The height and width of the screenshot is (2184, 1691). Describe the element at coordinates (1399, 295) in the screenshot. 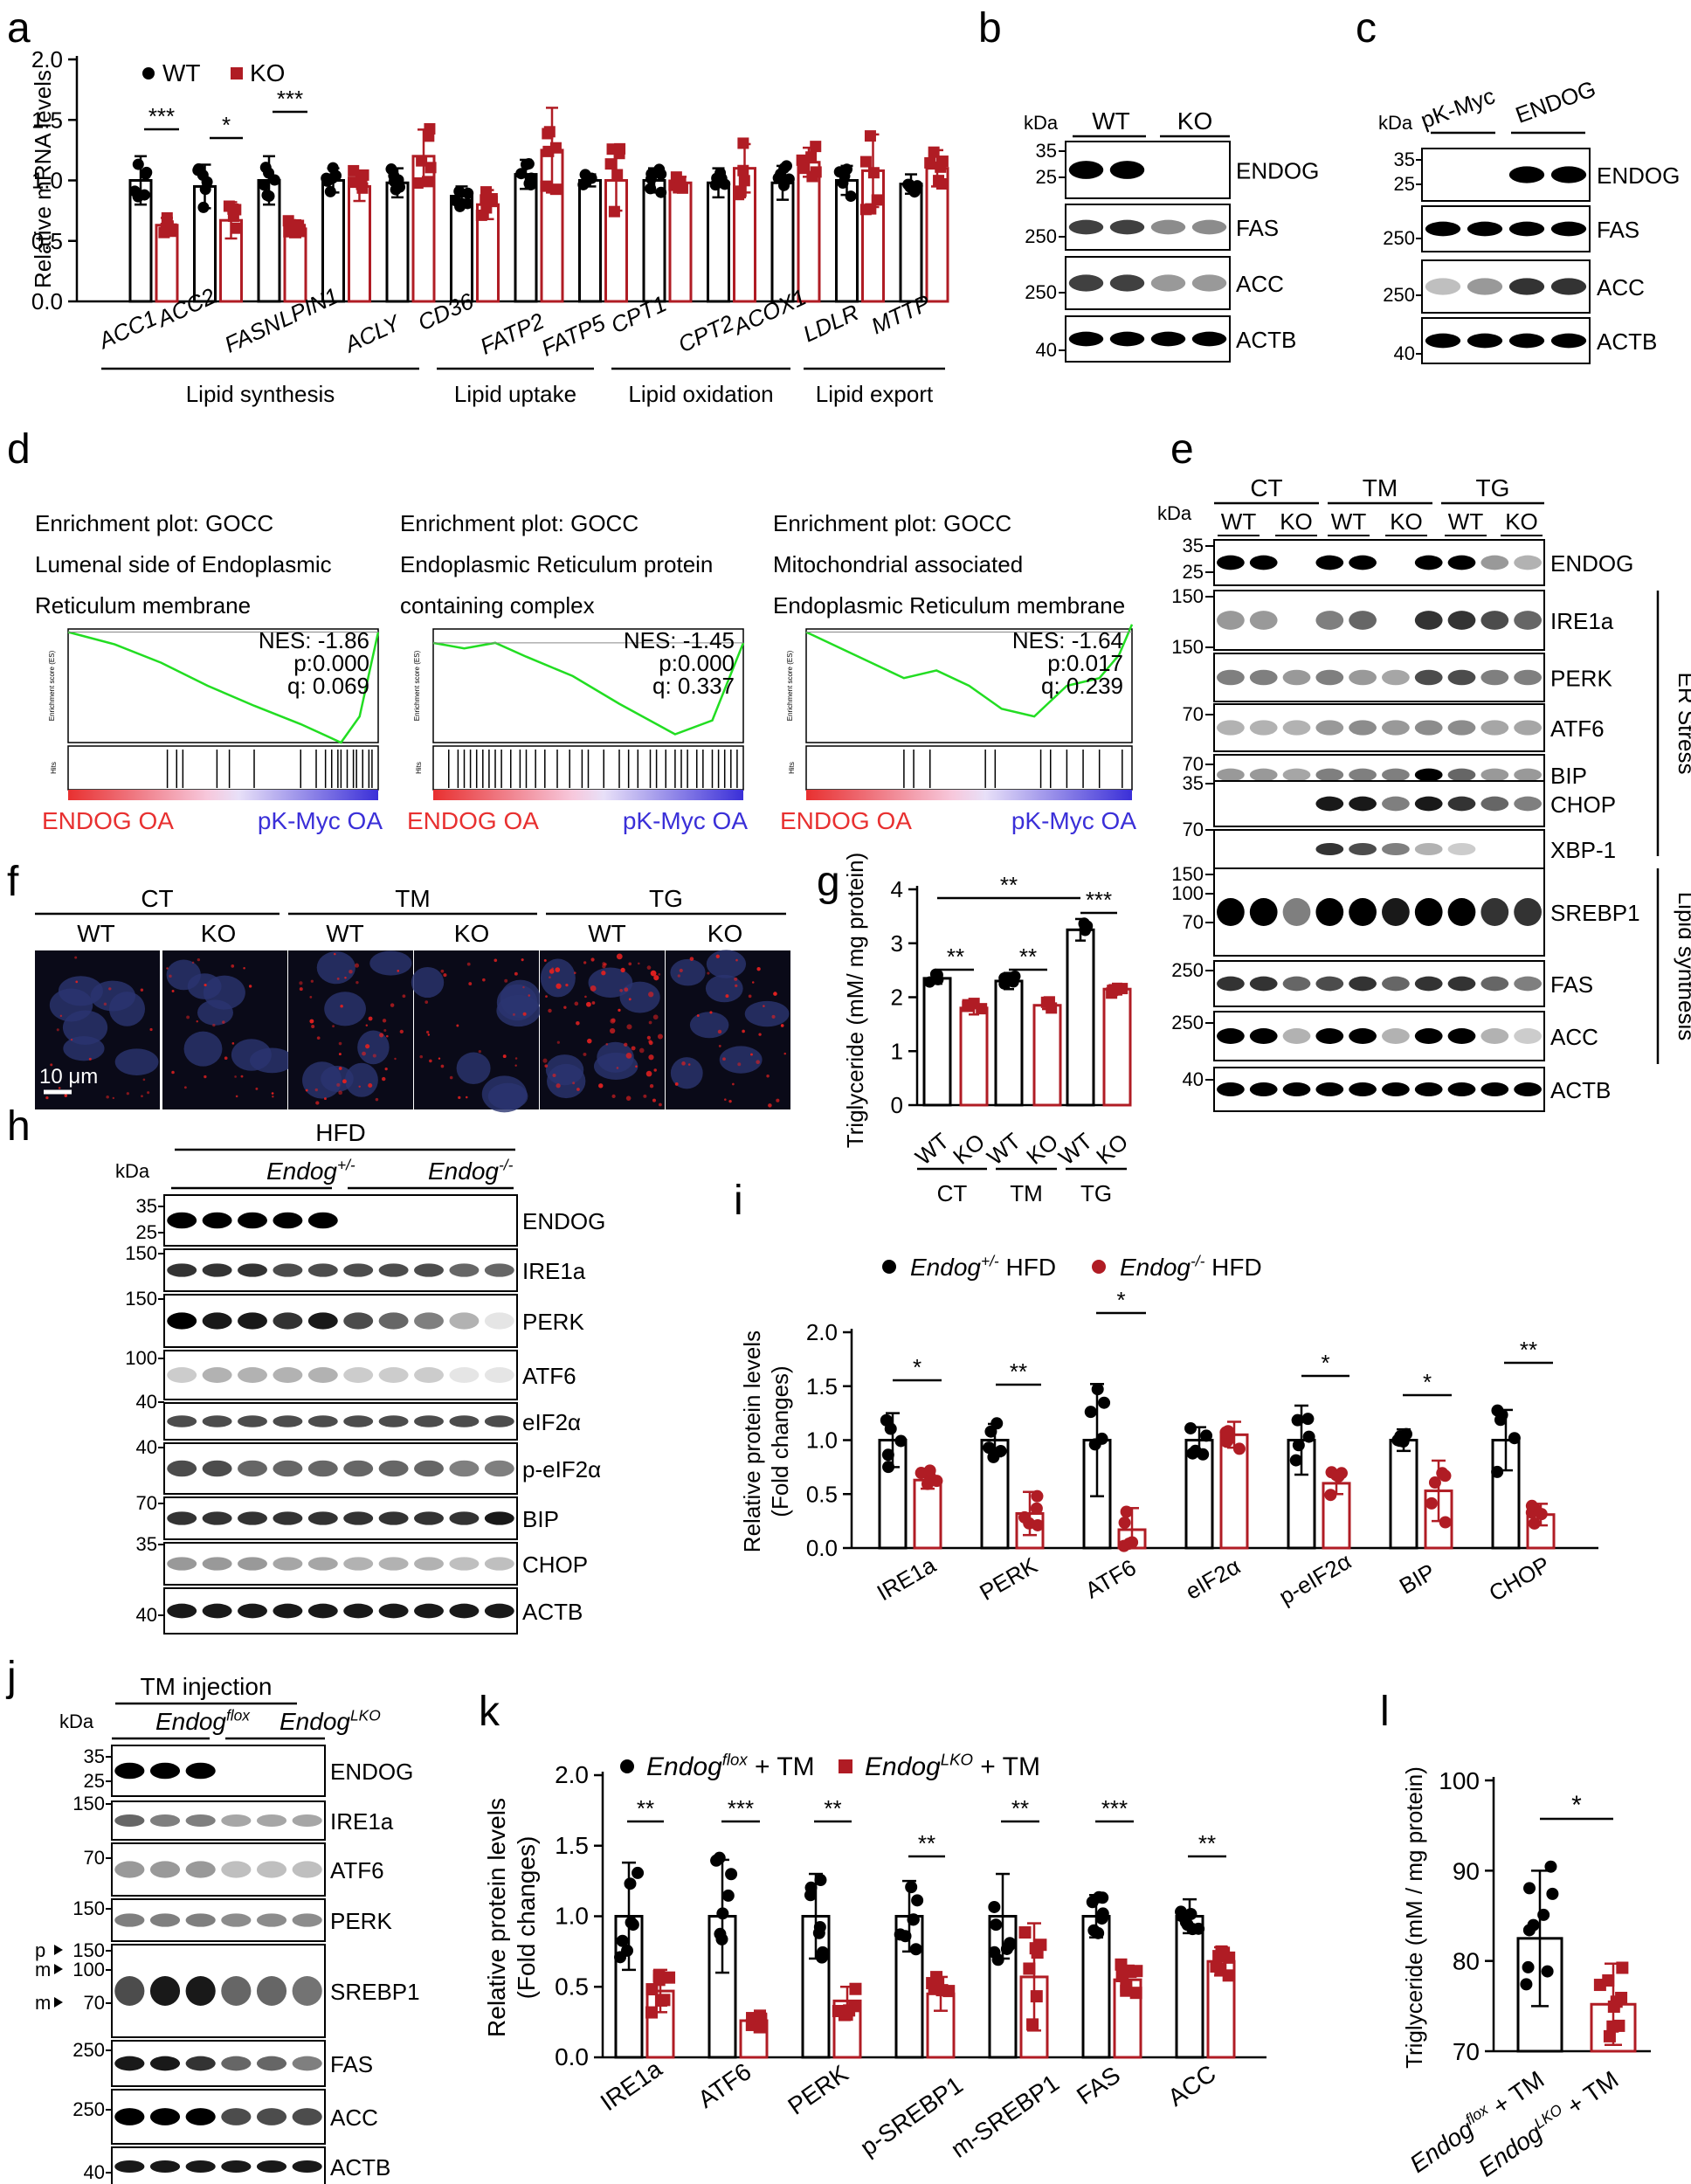

I see `mw-label: 250` at that location.